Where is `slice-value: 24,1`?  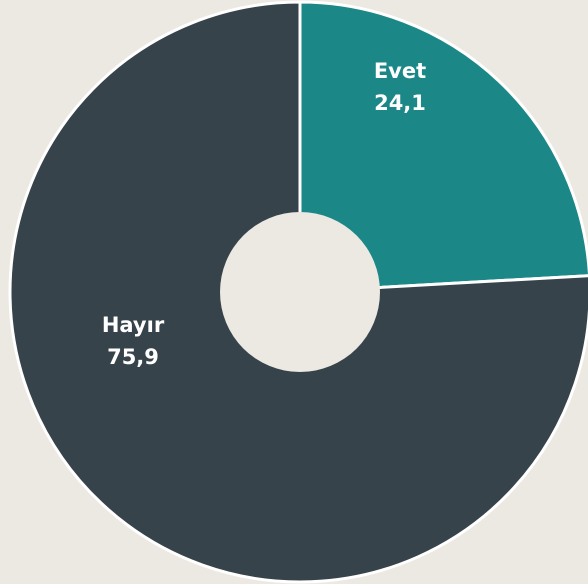 slice-value: 24,1 is located at coordinates (400, 103).